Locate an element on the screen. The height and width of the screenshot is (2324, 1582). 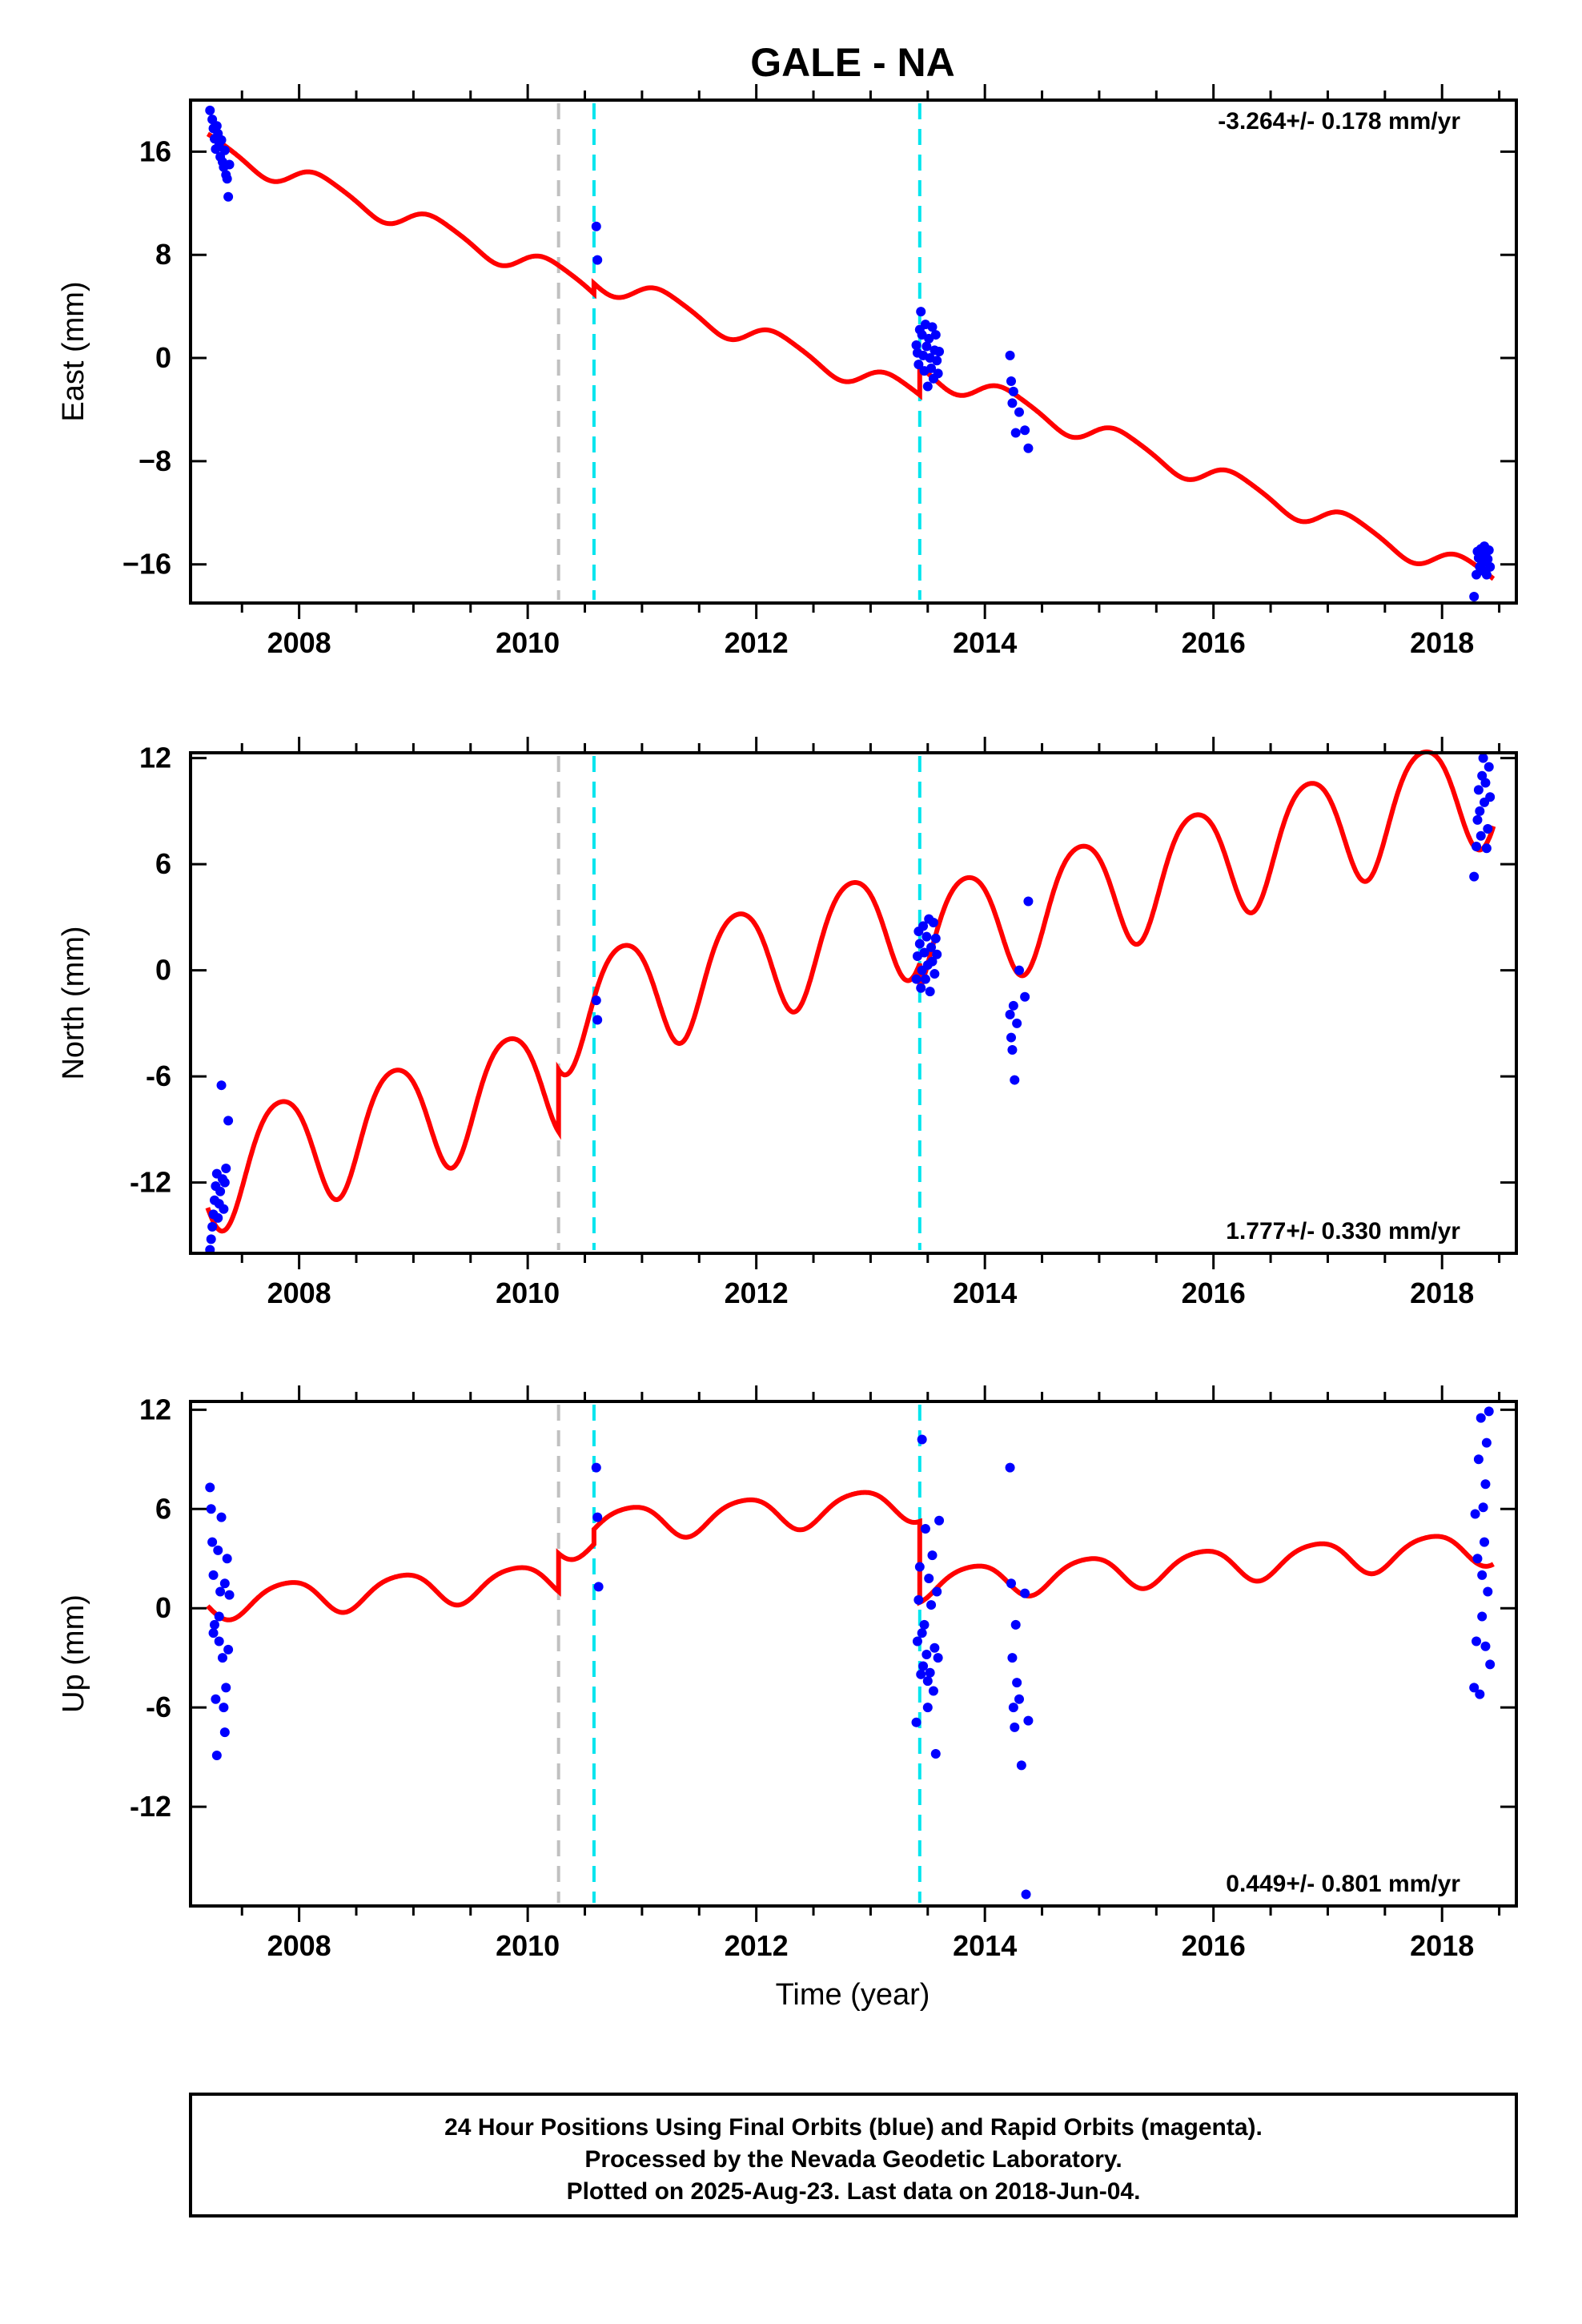
y-tick-label: 16 is located at coordinates (155, 151).